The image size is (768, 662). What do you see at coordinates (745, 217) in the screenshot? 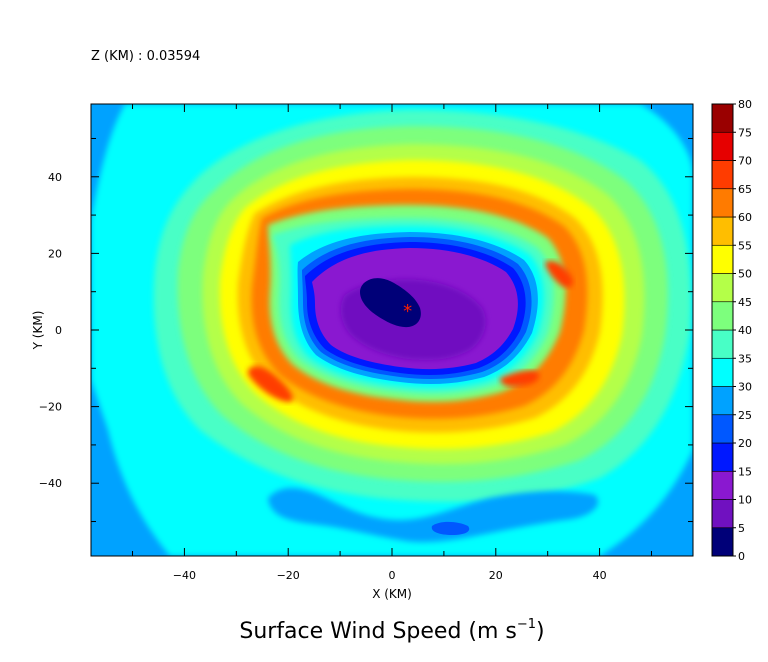
I see `colorbar-label: 60` at bounding box center [745, 217].